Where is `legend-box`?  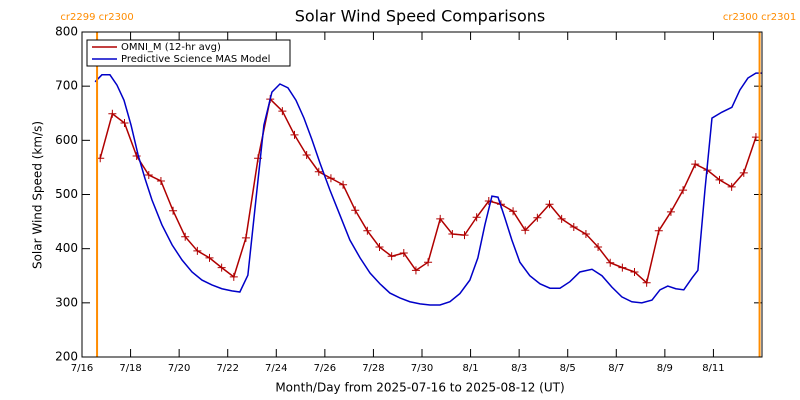 legend-box is located at coordinates (188, 53).